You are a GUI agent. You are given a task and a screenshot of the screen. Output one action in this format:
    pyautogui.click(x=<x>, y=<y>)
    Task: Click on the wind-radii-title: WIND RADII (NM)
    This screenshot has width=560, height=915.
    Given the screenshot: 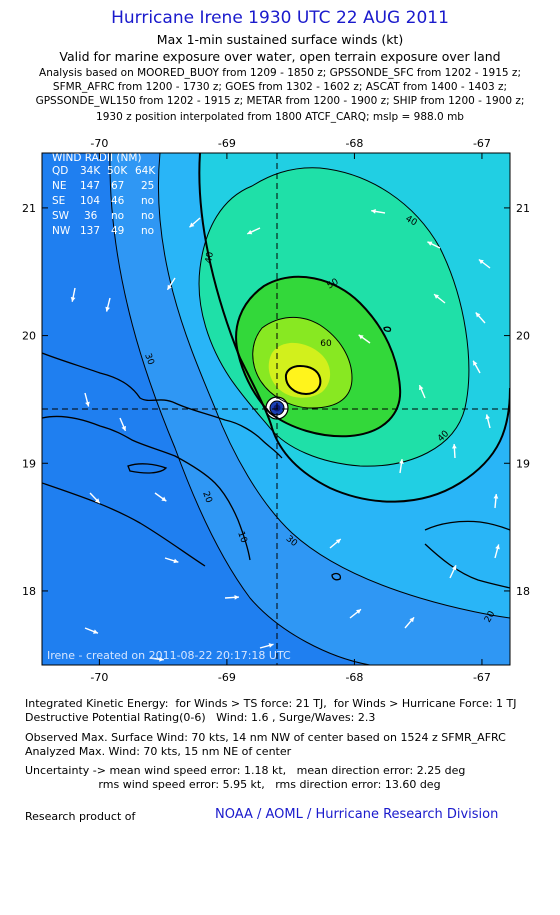 What is the action you would take?
    pyautogui.click(x=97, y=158)
    